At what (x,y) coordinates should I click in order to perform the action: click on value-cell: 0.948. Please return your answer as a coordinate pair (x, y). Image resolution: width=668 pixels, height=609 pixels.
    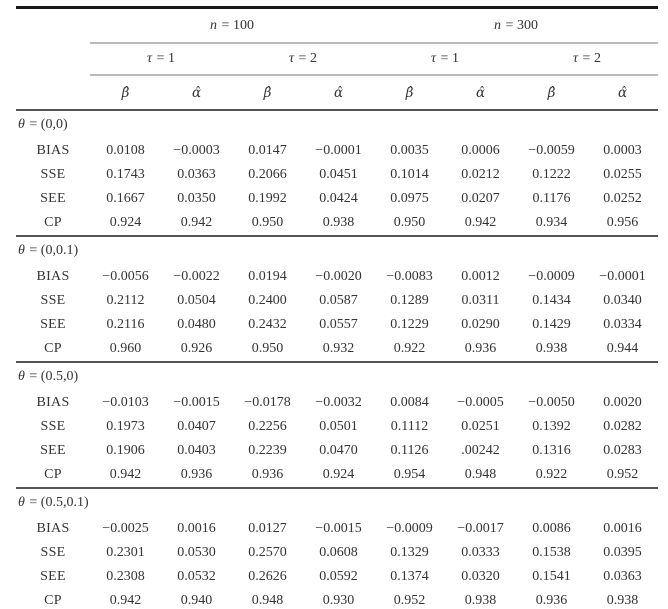
    Looking at the image, I should click on (480, 476).